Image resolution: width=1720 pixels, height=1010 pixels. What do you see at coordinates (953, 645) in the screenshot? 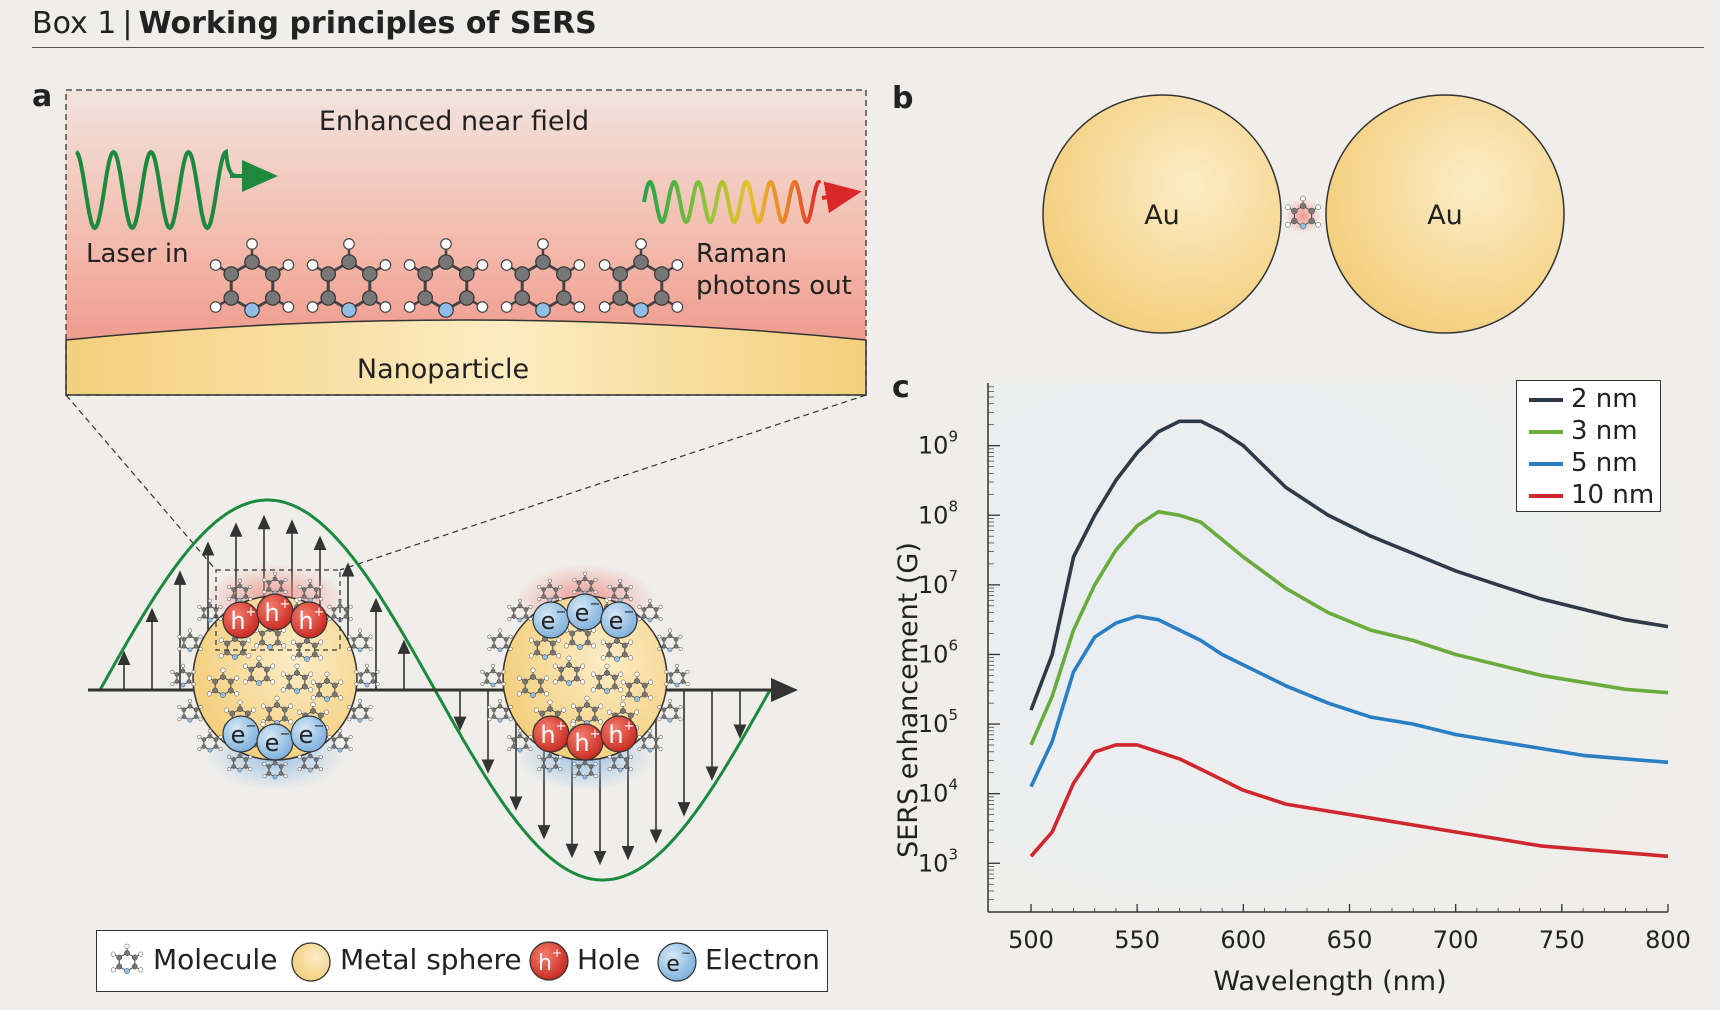
I see `y-tick-exponent: 6` at bounding box center [953, 645].